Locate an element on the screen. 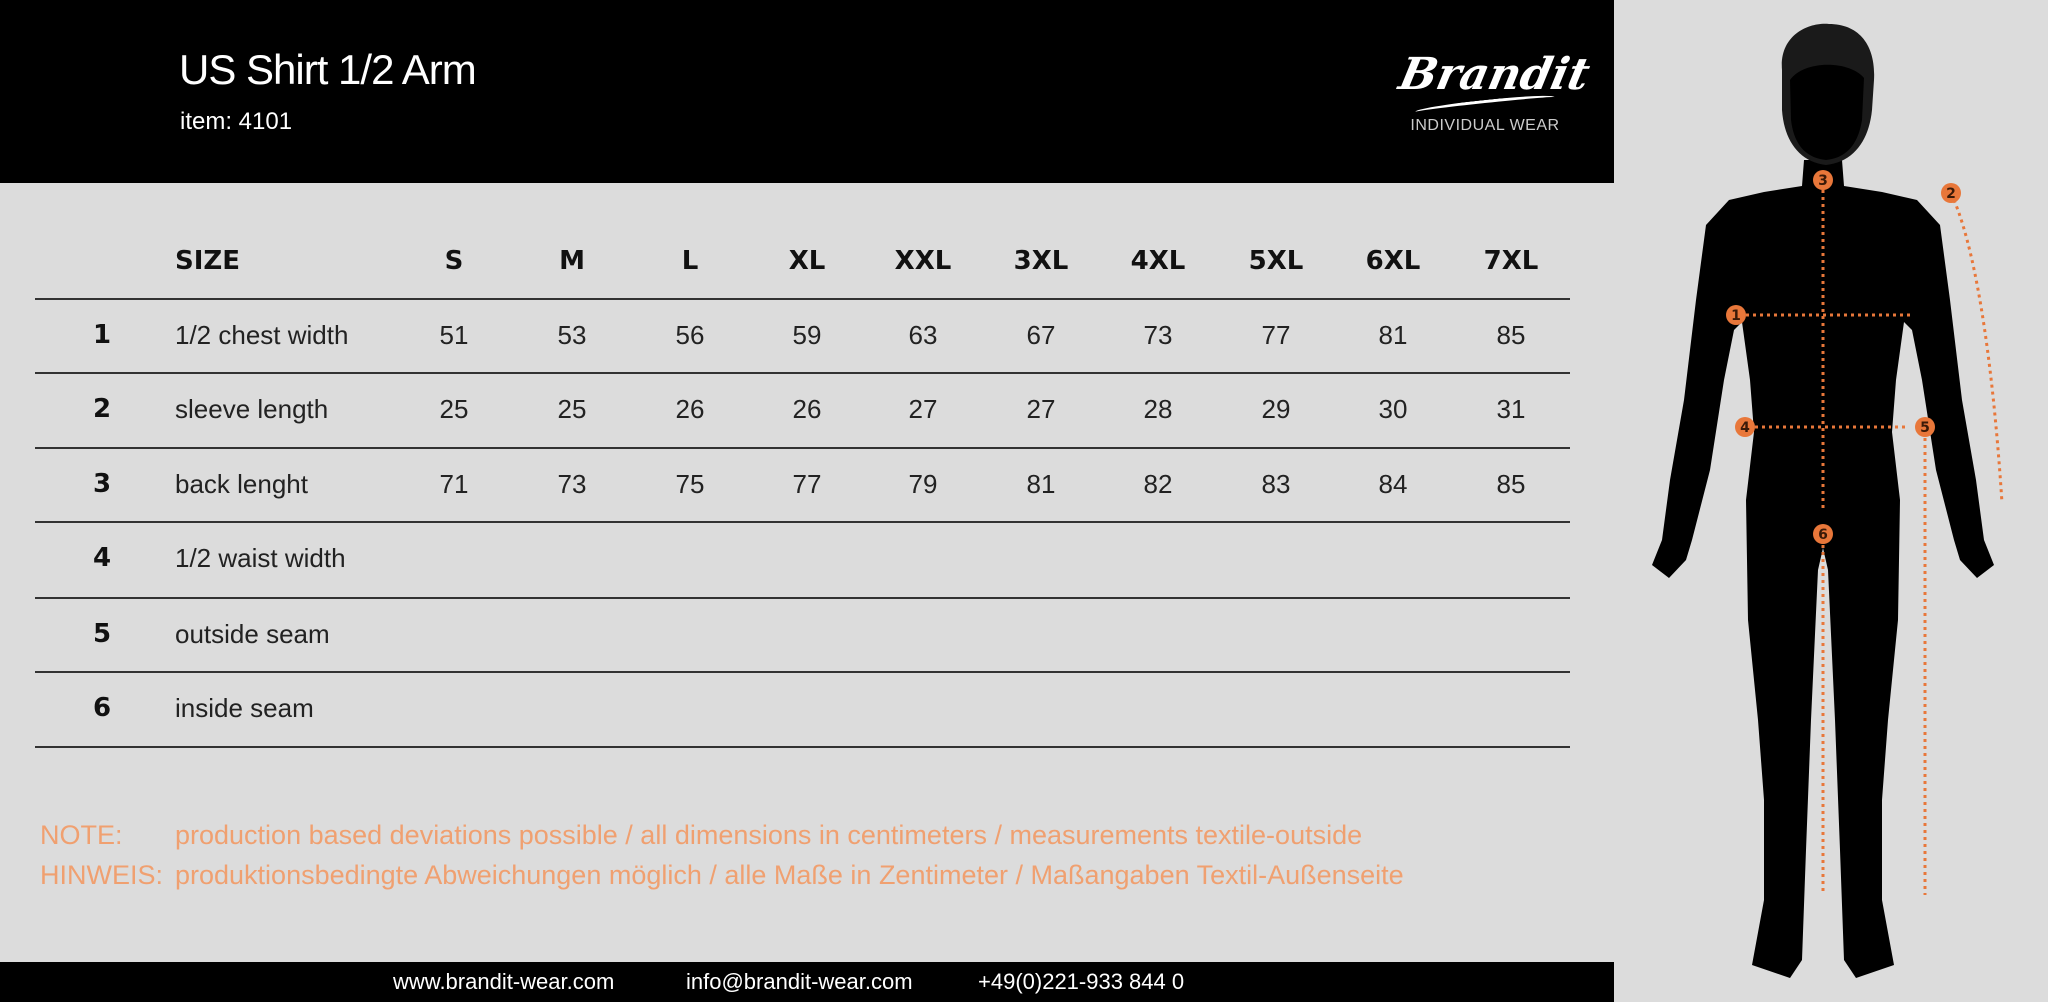 The height and width of the screenshot is (1002, 2048). item-number: item: 4101 is located at coordinates (236, 121).